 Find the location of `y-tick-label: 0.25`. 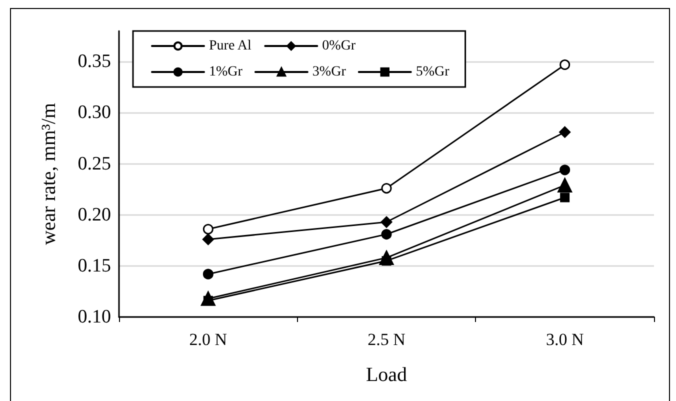

y-tick-label: 0.25 is located at coordinates (94, 163).